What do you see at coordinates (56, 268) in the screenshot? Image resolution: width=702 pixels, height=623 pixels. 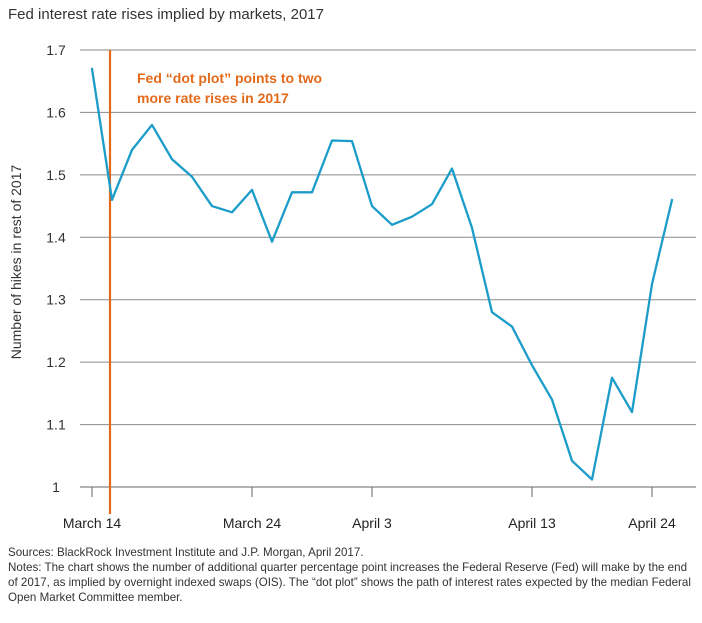 I see `y-axis-tick-labels: 1 1.1 1.2 1.3 1.4 1.5 1.6 1.7` at bounding box center [56, 268].